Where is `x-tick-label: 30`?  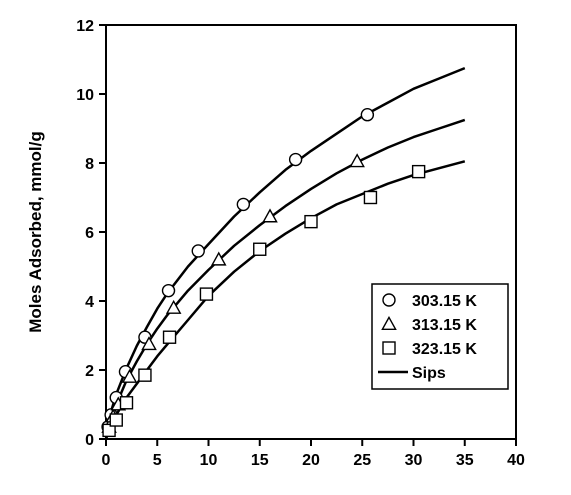 x-tick-label: 30 is located at coordinates (414, 460).